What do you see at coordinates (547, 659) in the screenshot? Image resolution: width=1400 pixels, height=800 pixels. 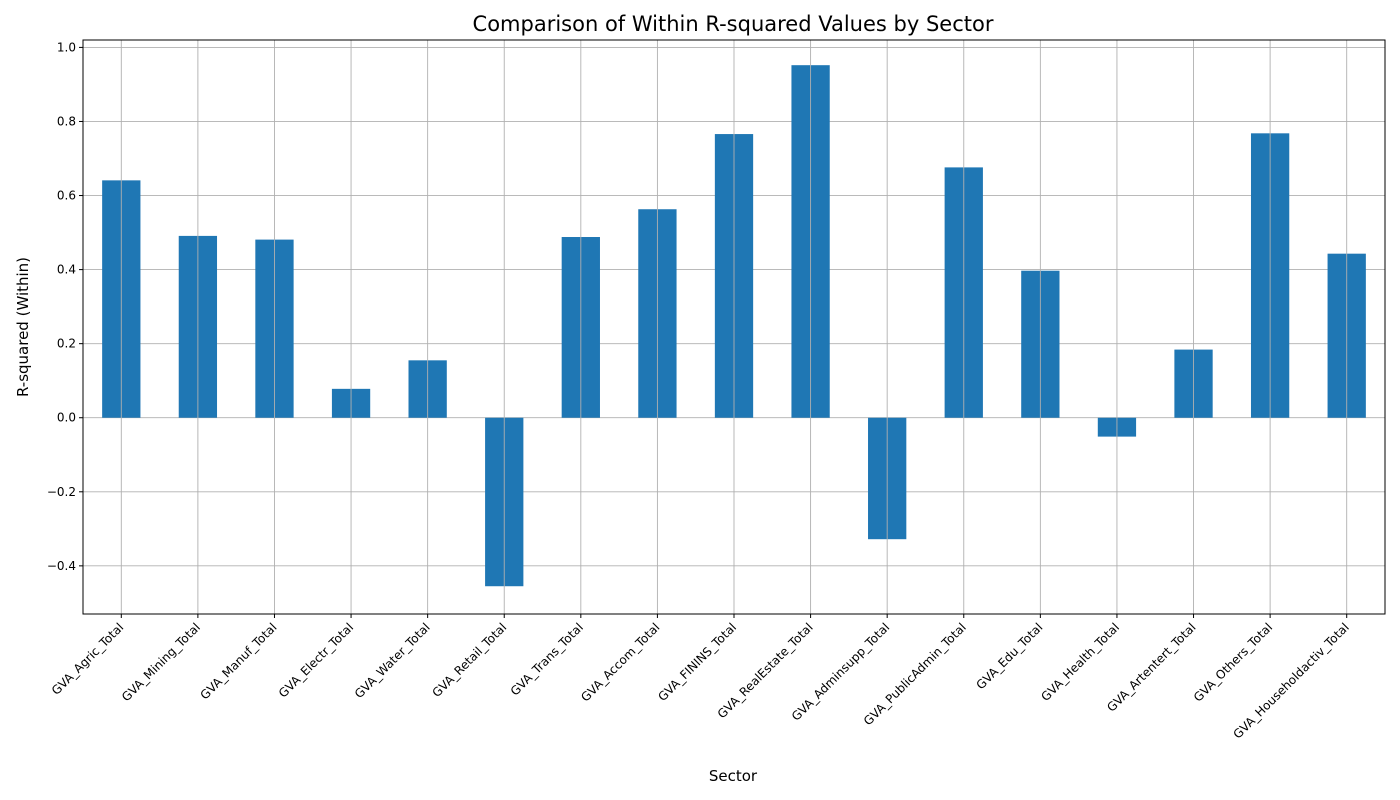 I see `x-tick-label: GVA_Trans_Total` at bounding box center [547, 659].